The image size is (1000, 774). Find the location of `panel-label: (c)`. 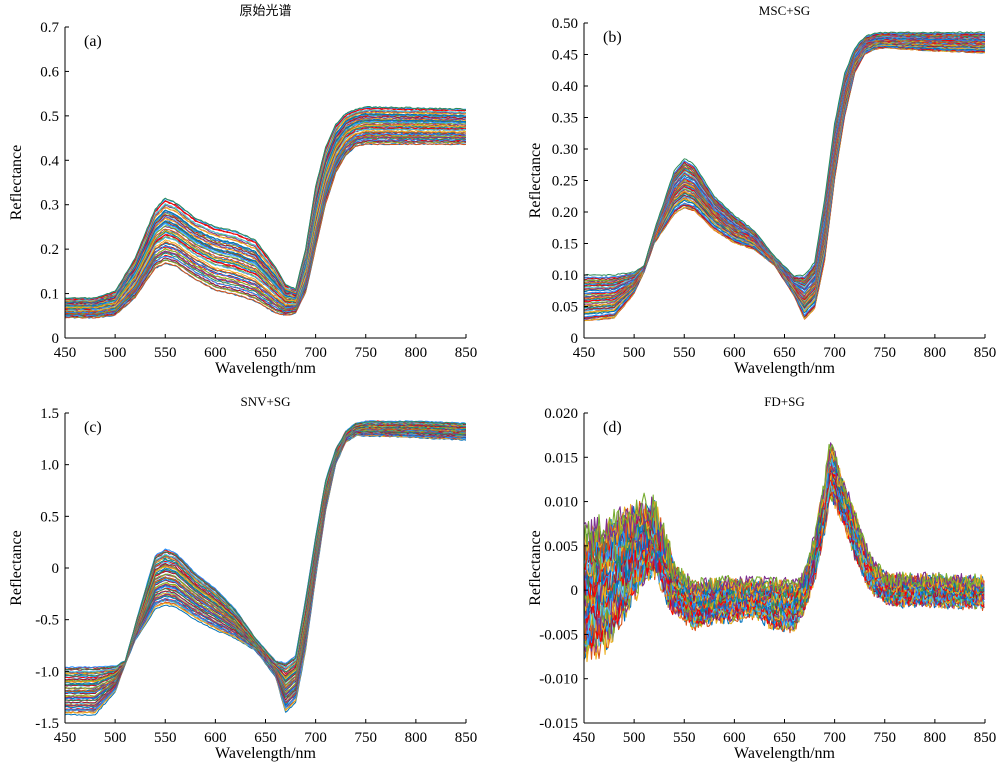

panel-label: (c) is located at coordinates (93, 427).